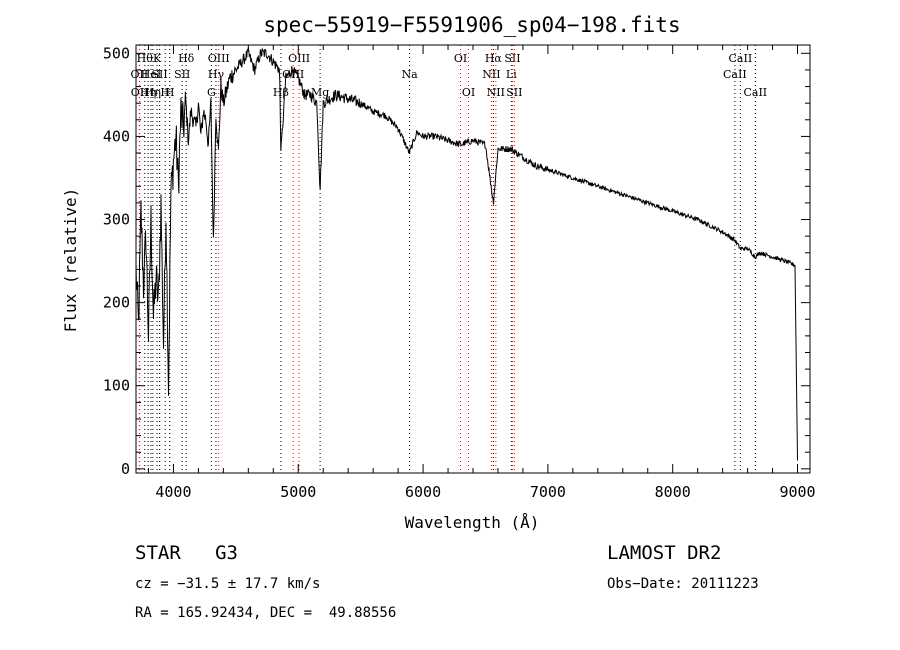 This screenshot has width=900, height=650. Describe the element at coordinates (281, 92) in the screenshot. I see `line-label-15: Hβ` at that location.